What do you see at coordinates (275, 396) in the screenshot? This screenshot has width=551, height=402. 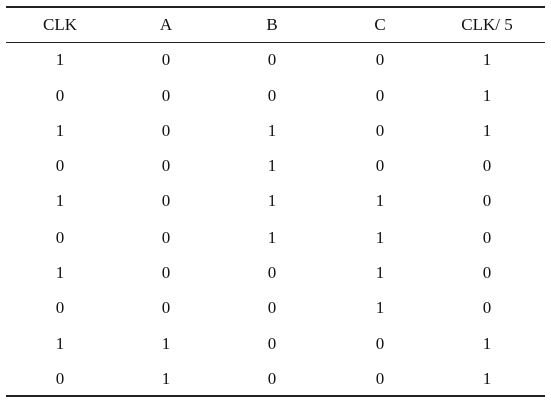 I see `bottom-rule` at bounding box center [275, 396].